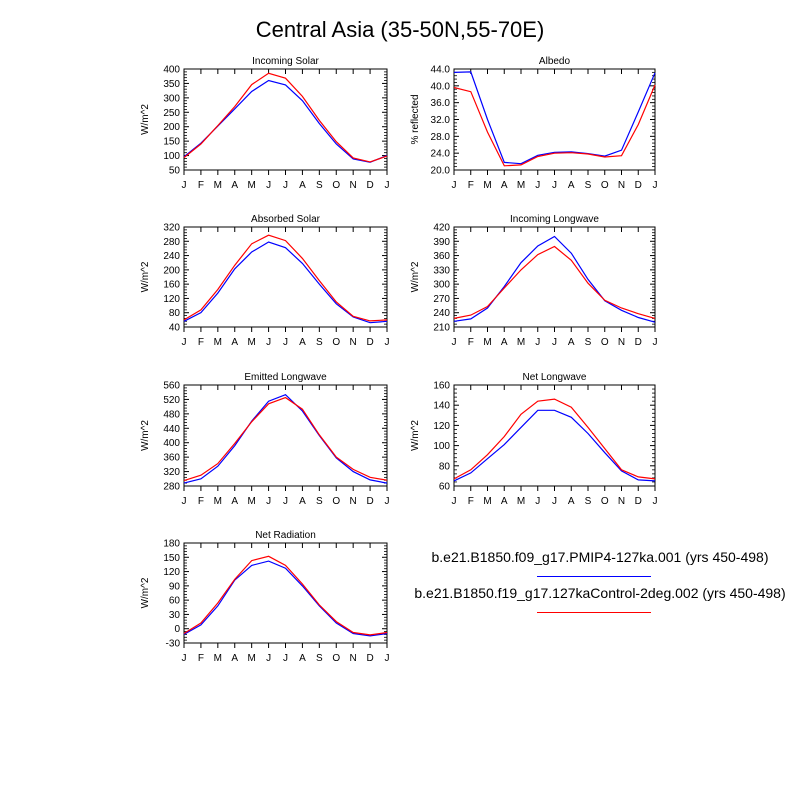  I want to click on y-tick-label: 160, so click(171, 285).